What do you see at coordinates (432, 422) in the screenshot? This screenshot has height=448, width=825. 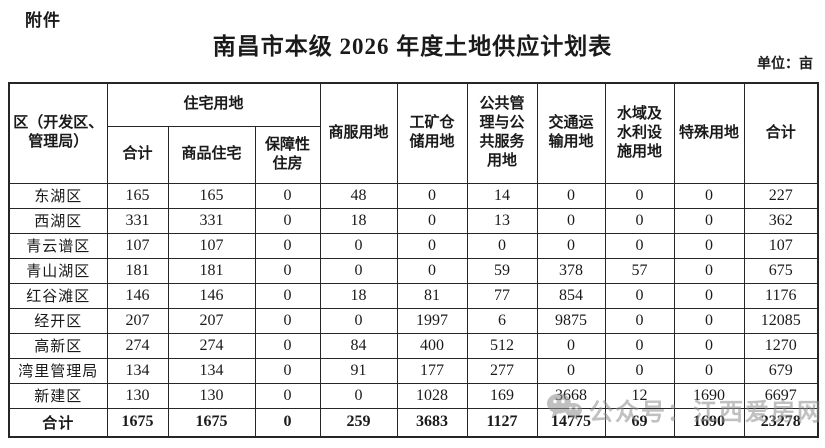 I see `value-cell: 3683` at bounding box center [432, 422].